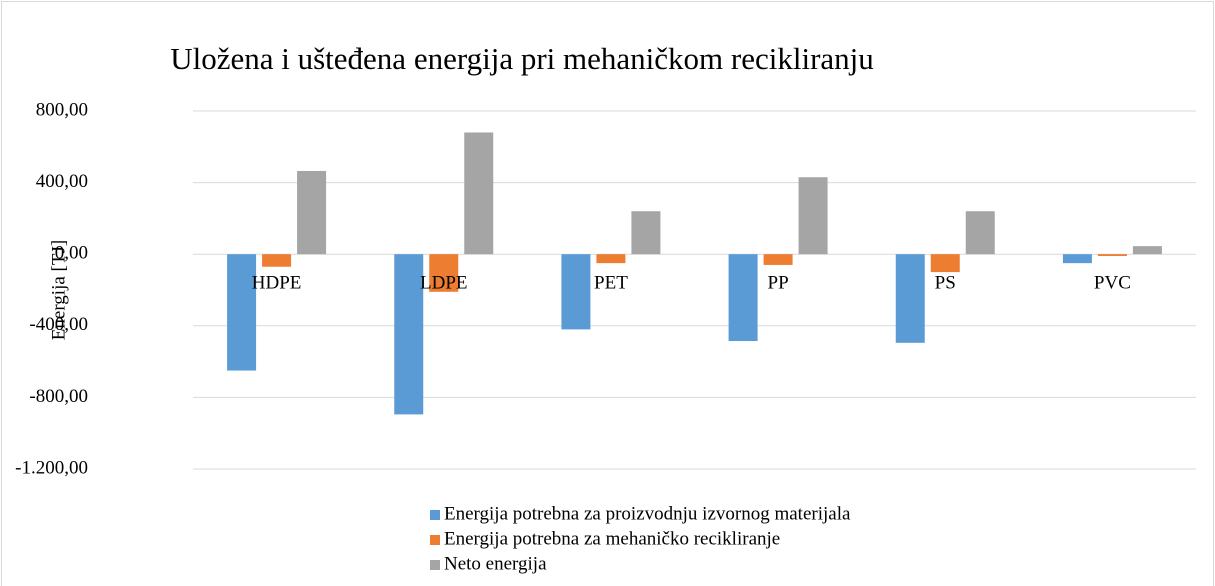  I want to click on y-axis-title: Energija [TJ], so click(58, 290).